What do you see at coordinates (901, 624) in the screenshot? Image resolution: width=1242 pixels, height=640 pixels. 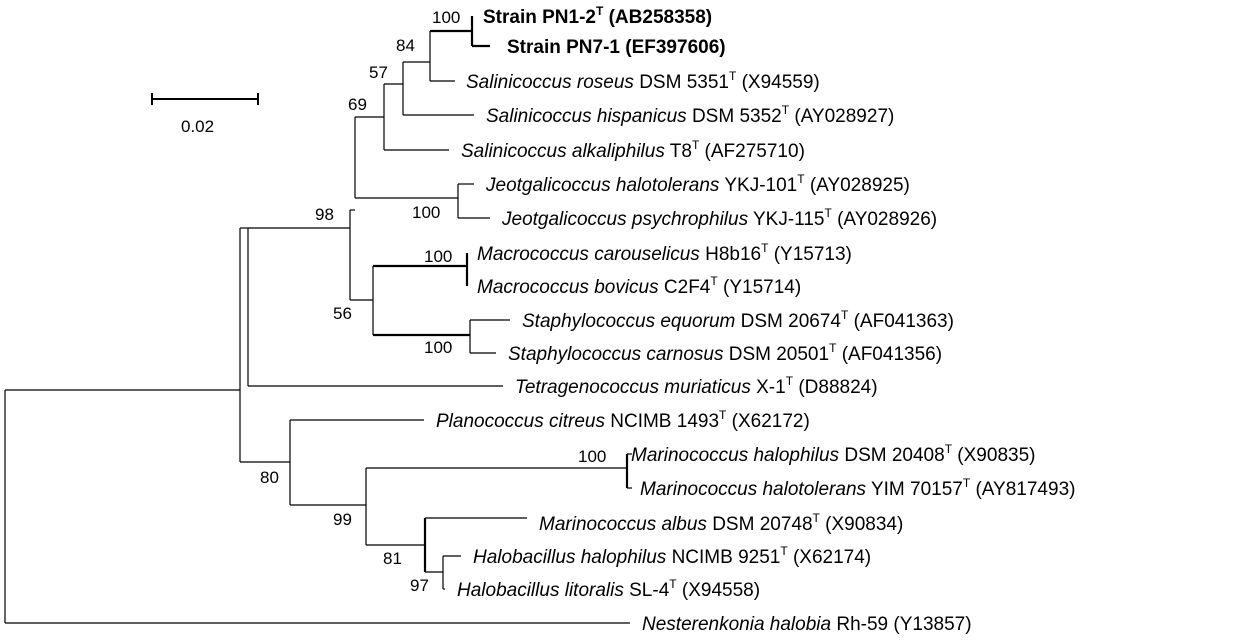 I see `leaf-strain: Rh-59 (Y13857)` at bounding box center [901, 624].